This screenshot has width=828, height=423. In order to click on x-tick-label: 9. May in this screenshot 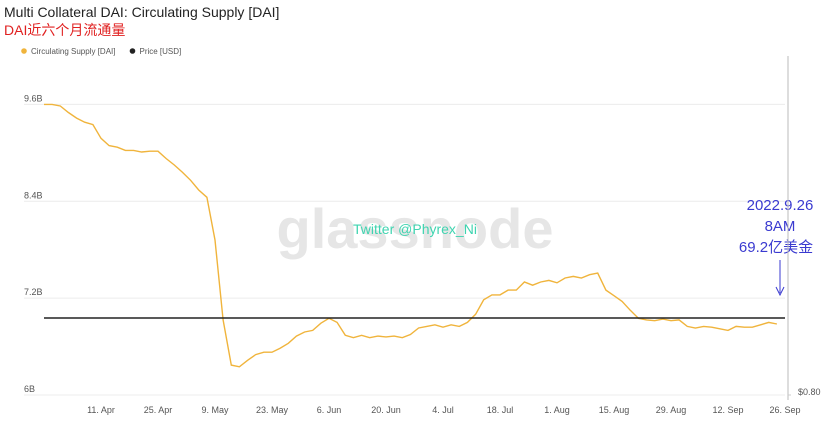, I will do `click(215, 410)`.